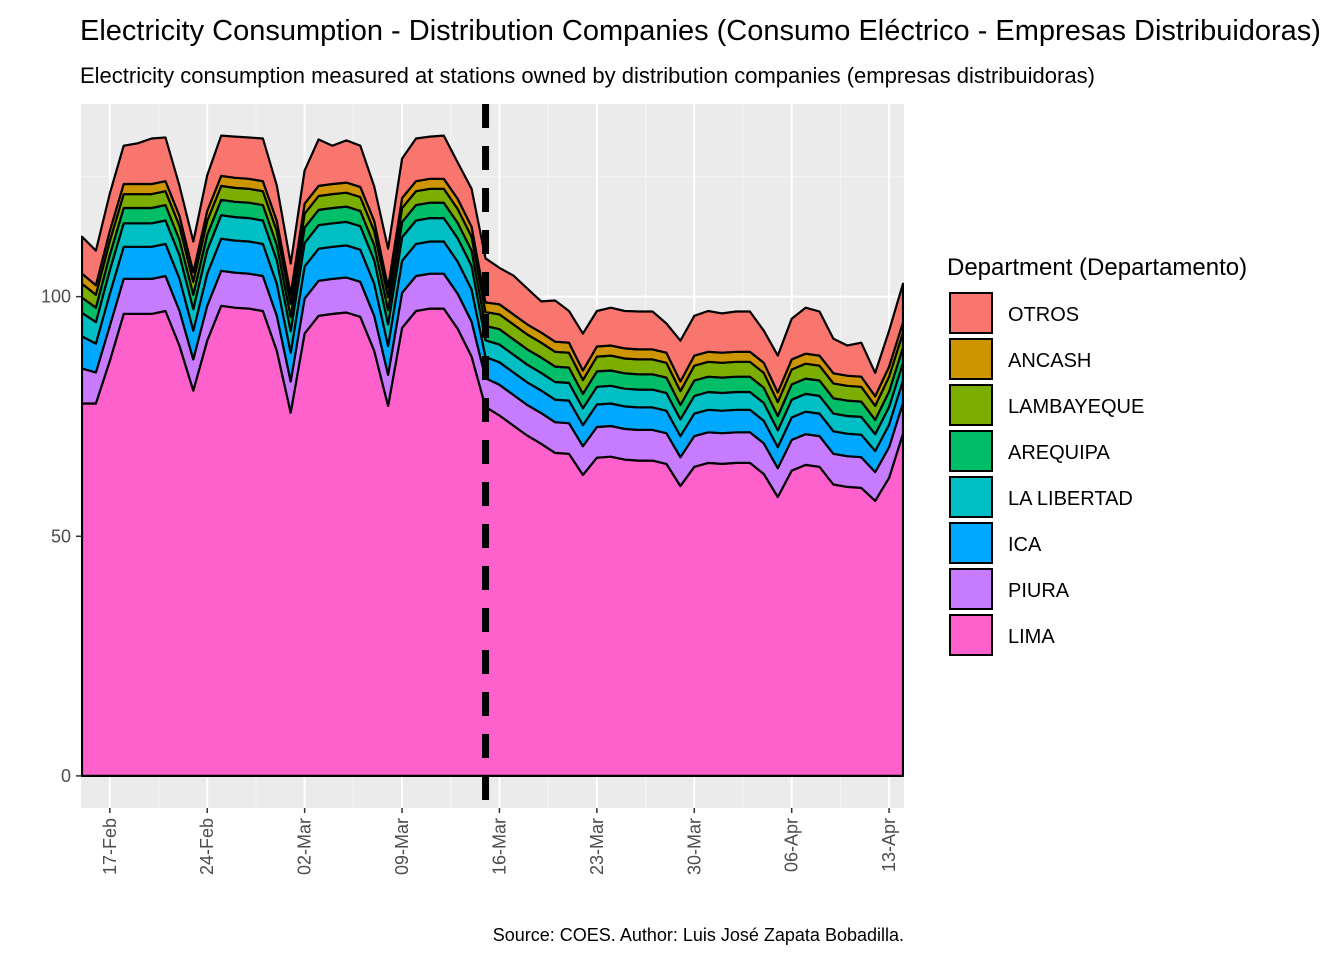 This screenshot has height=960, width=1344. What do you see at coordinates (66, 776) in the screenshot?
I see `y-tick-label: 0` at bounding box center [66, 776].